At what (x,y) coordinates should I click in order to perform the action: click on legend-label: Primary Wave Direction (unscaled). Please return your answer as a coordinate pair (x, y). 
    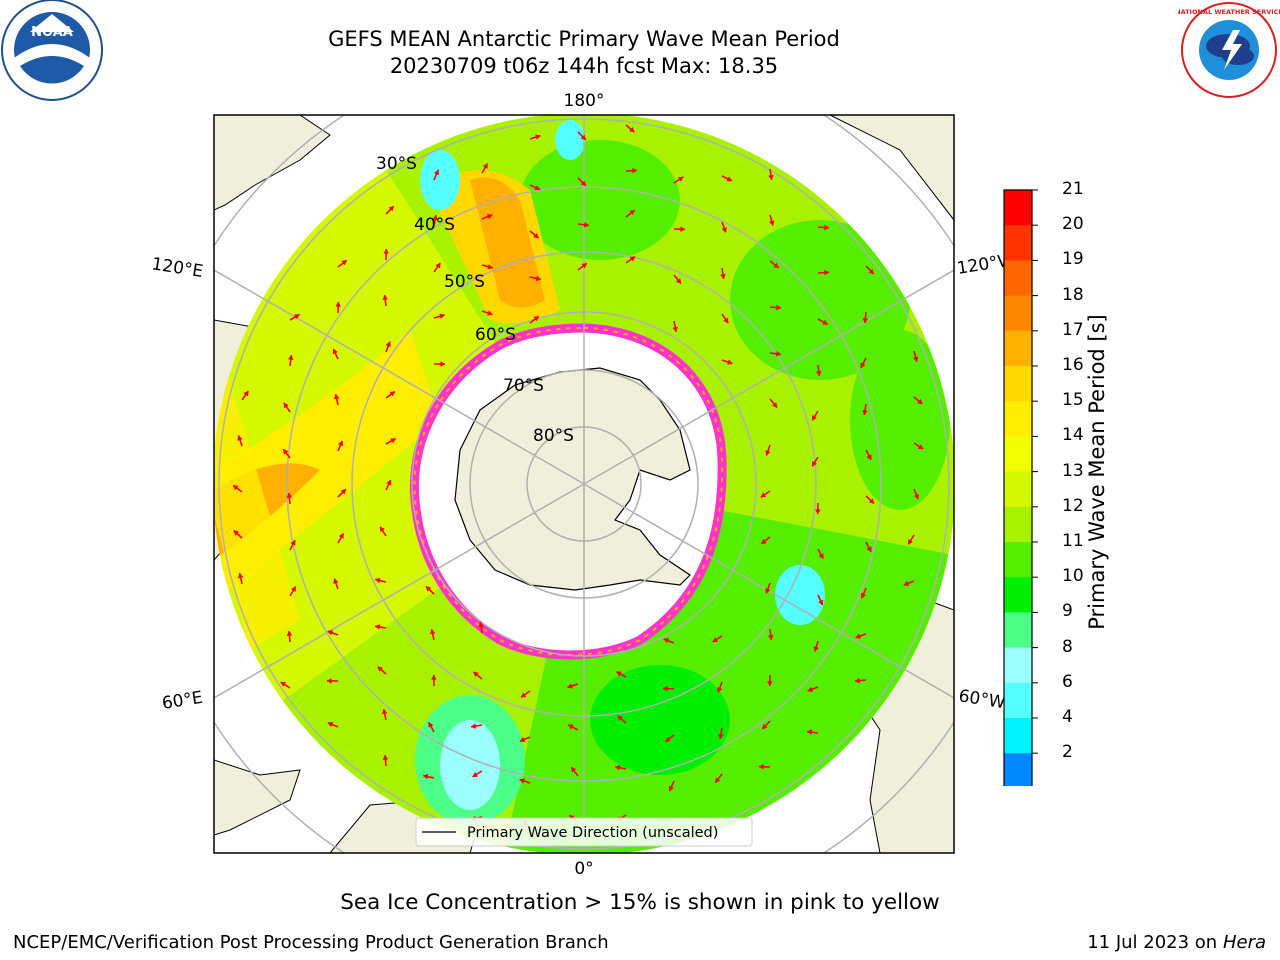
    Looking at the image, I should click on (592, 833).